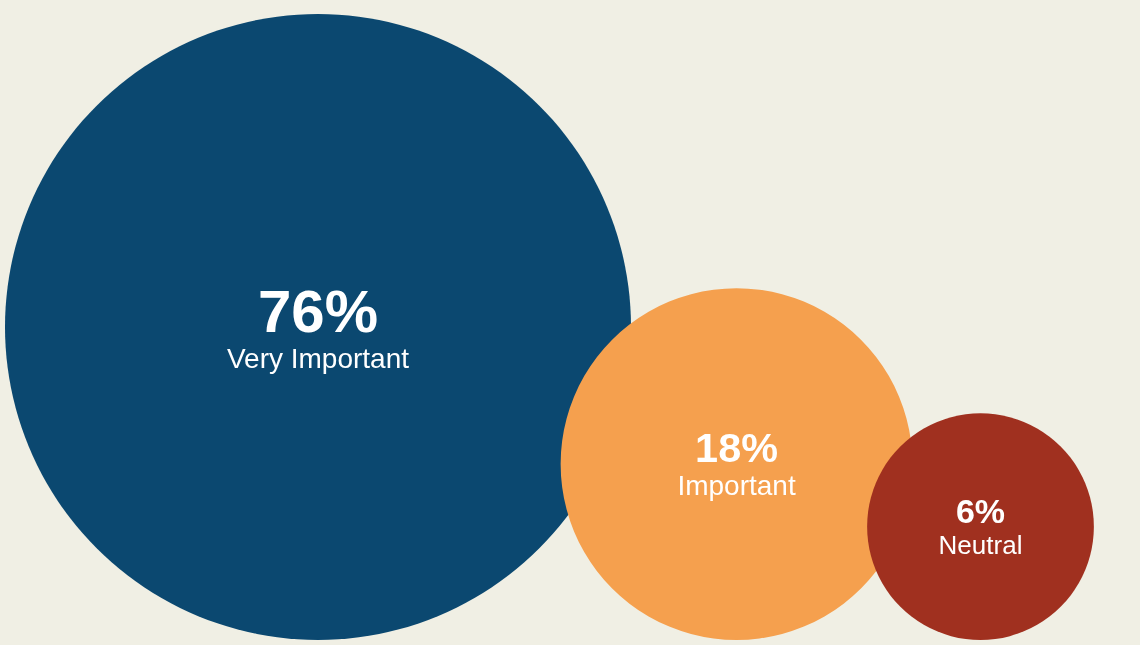  I want to click on category-label: Neutral, so click(980, 544).